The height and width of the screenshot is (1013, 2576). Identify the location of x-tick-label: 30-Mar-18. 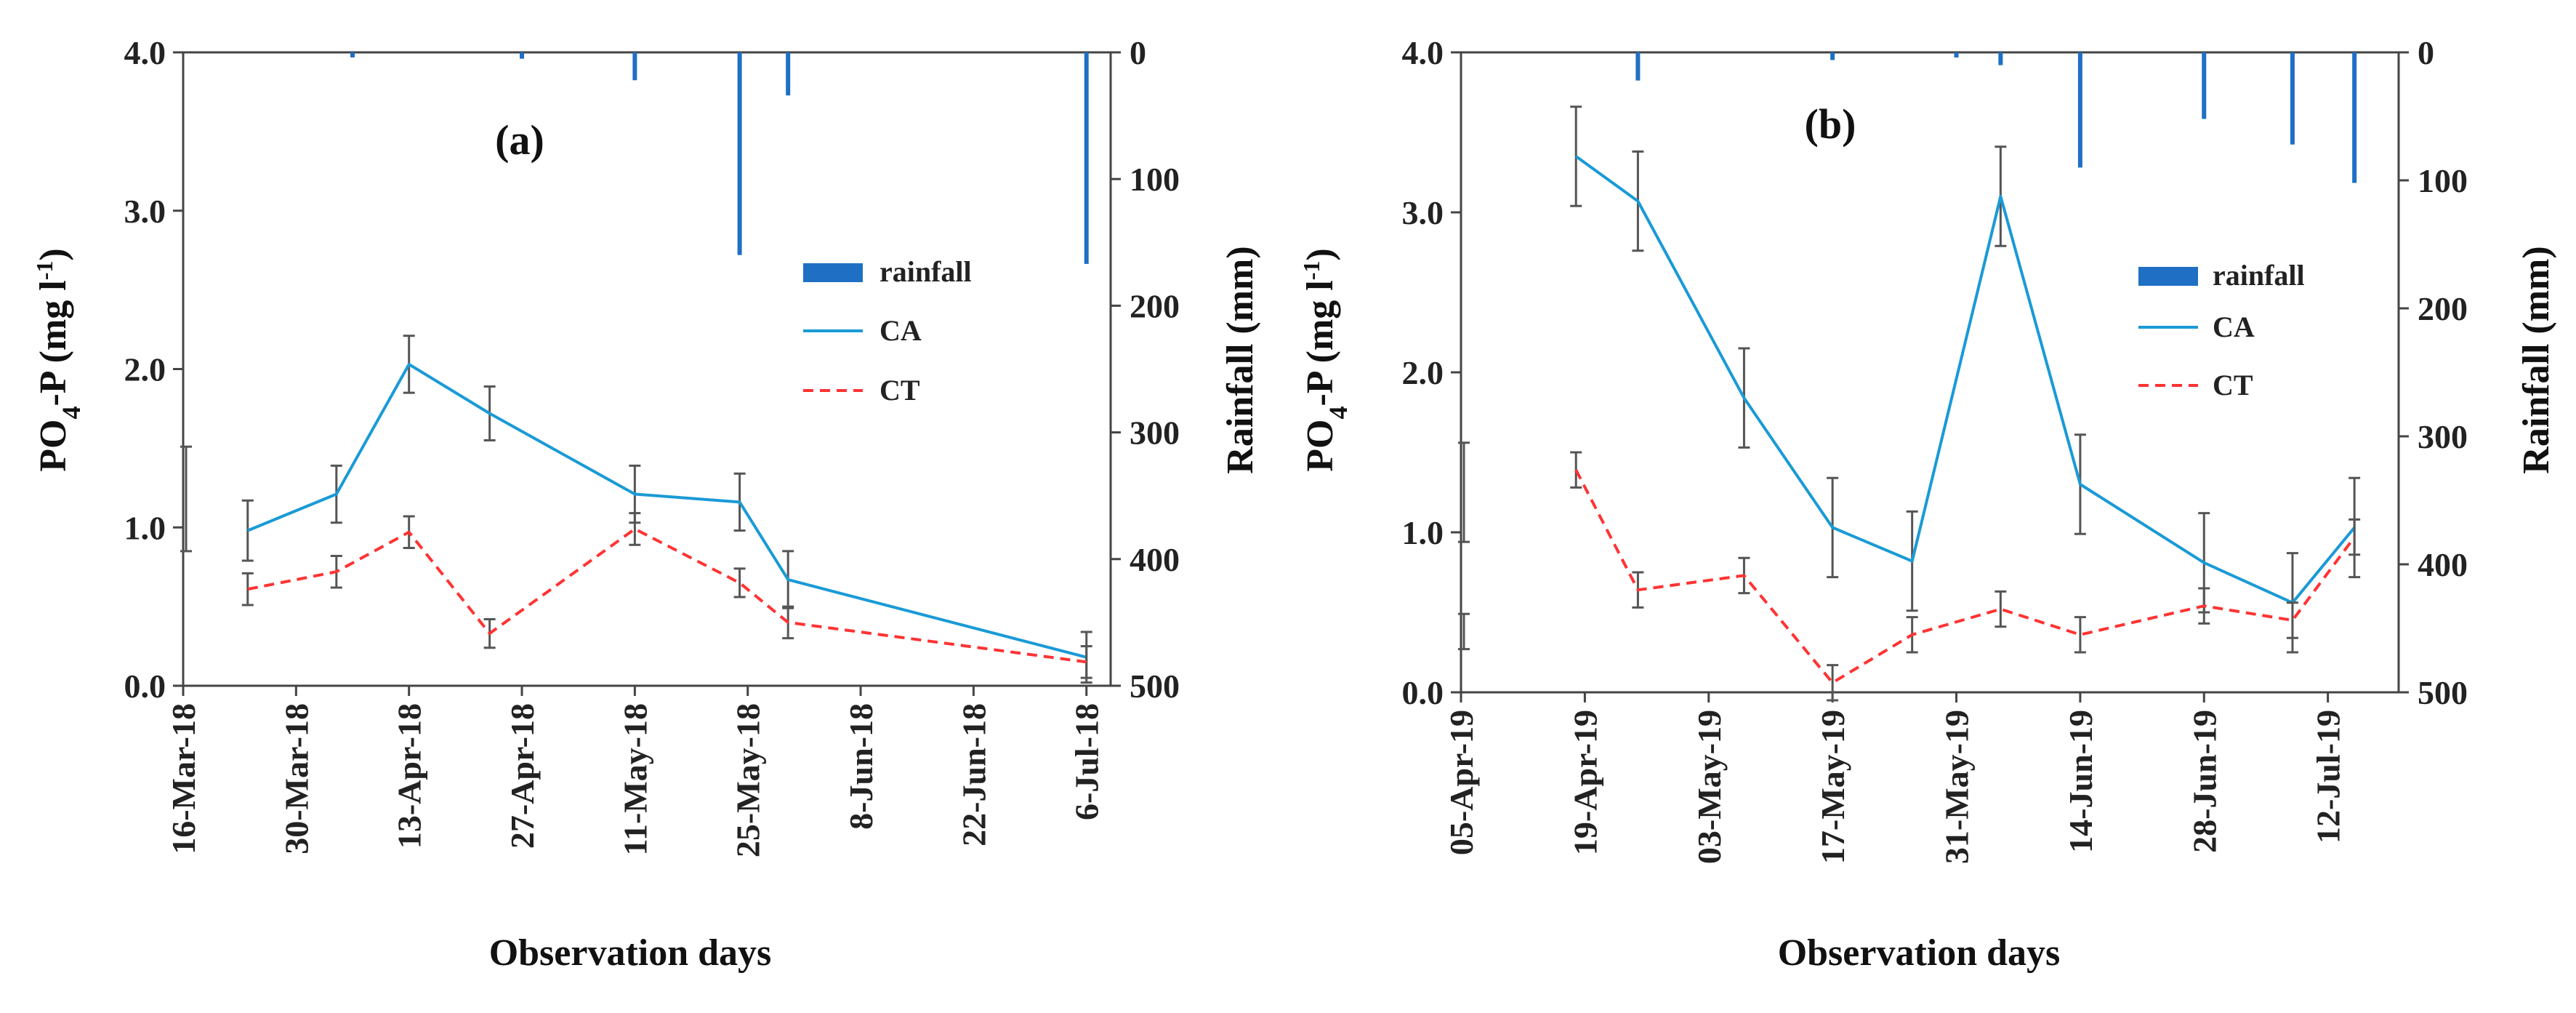
(296, 778).